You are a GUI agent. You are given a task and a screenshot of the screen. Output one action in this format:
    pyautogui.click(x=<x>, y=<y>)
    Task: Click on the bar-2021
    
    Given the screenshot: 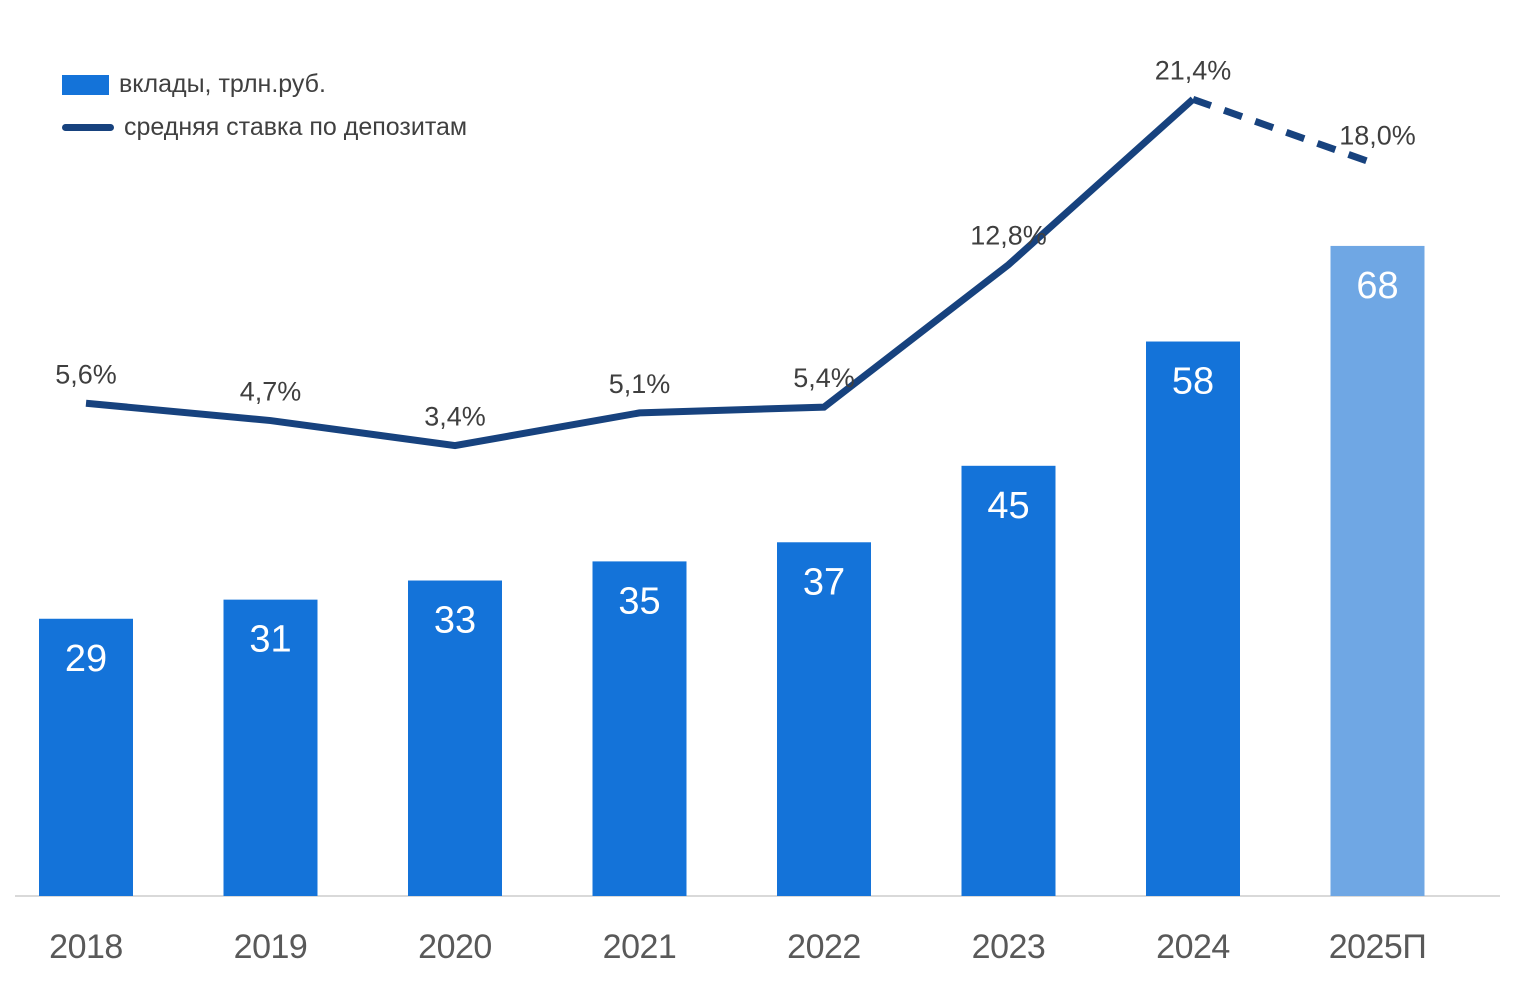 What is the action you would take?
    pyautogui.click(x=639, y=728)
    